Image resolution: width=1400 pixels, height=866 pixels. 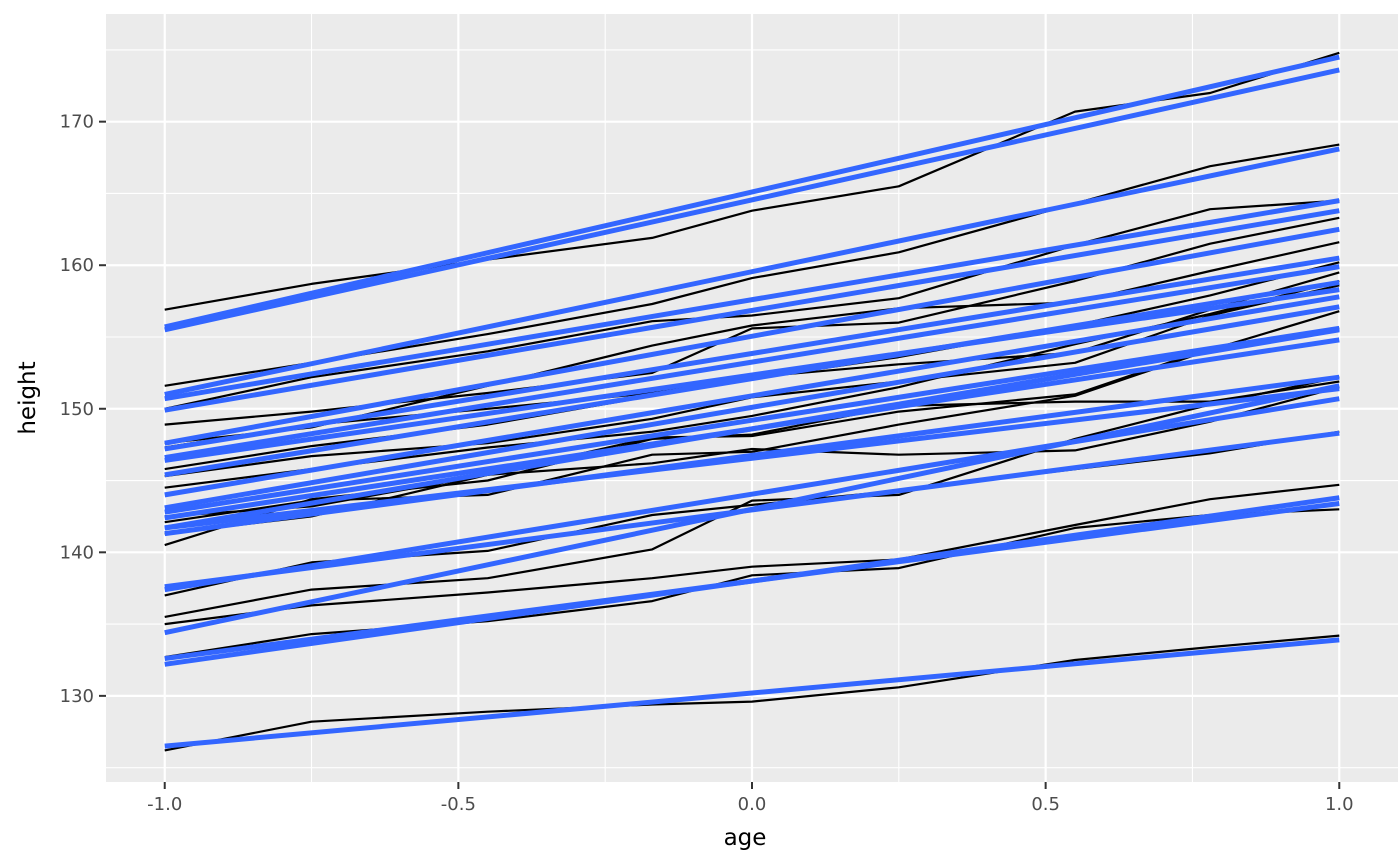 What do you see at coordinates (1045, 804) in the screenshot?
I see `x-tick-label: 0.5` at bounding box center [1045, 804].